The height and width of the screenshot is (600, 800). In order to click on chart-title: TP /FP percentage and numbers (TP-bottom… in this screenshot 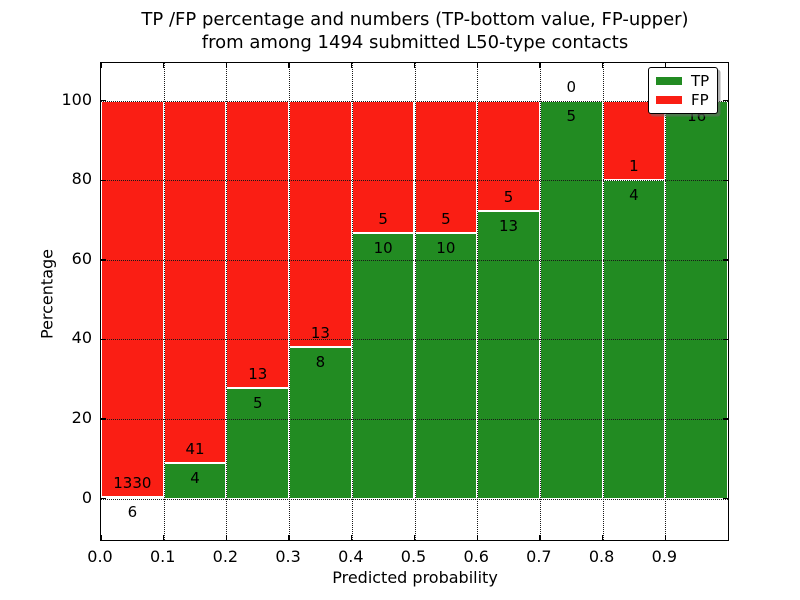, I will do `click(415, 31)`.